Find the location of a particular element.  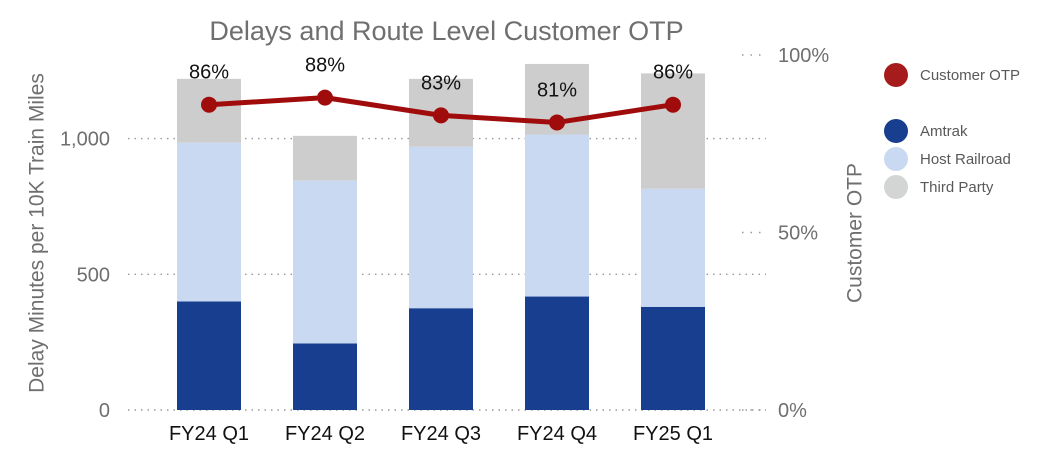

x-axis: FY24 Q1 FY24 Q2 FY24 Q3 FY24 Q4 FY25 Q1 is located at coordinates (441, 434).